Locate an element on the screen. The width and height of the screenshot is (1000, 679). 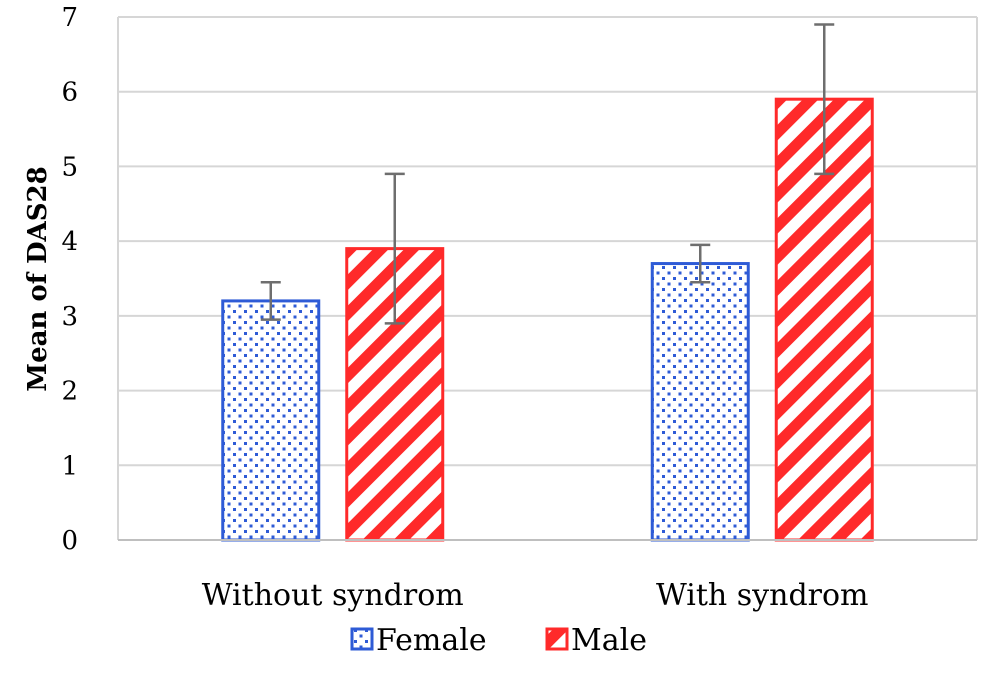
y-tick-label: 1 is located at coordinates (69, 466).